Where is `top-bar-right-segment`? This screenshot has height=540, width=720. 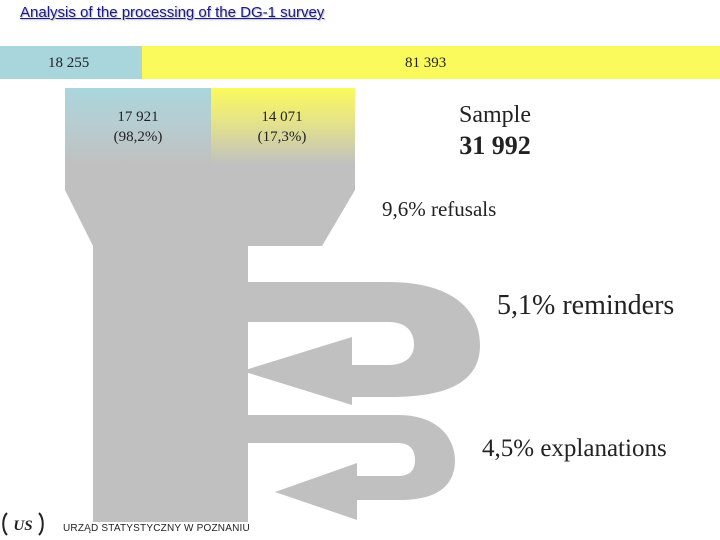 top-bar-right-segment is located at coordinates (431, 62).